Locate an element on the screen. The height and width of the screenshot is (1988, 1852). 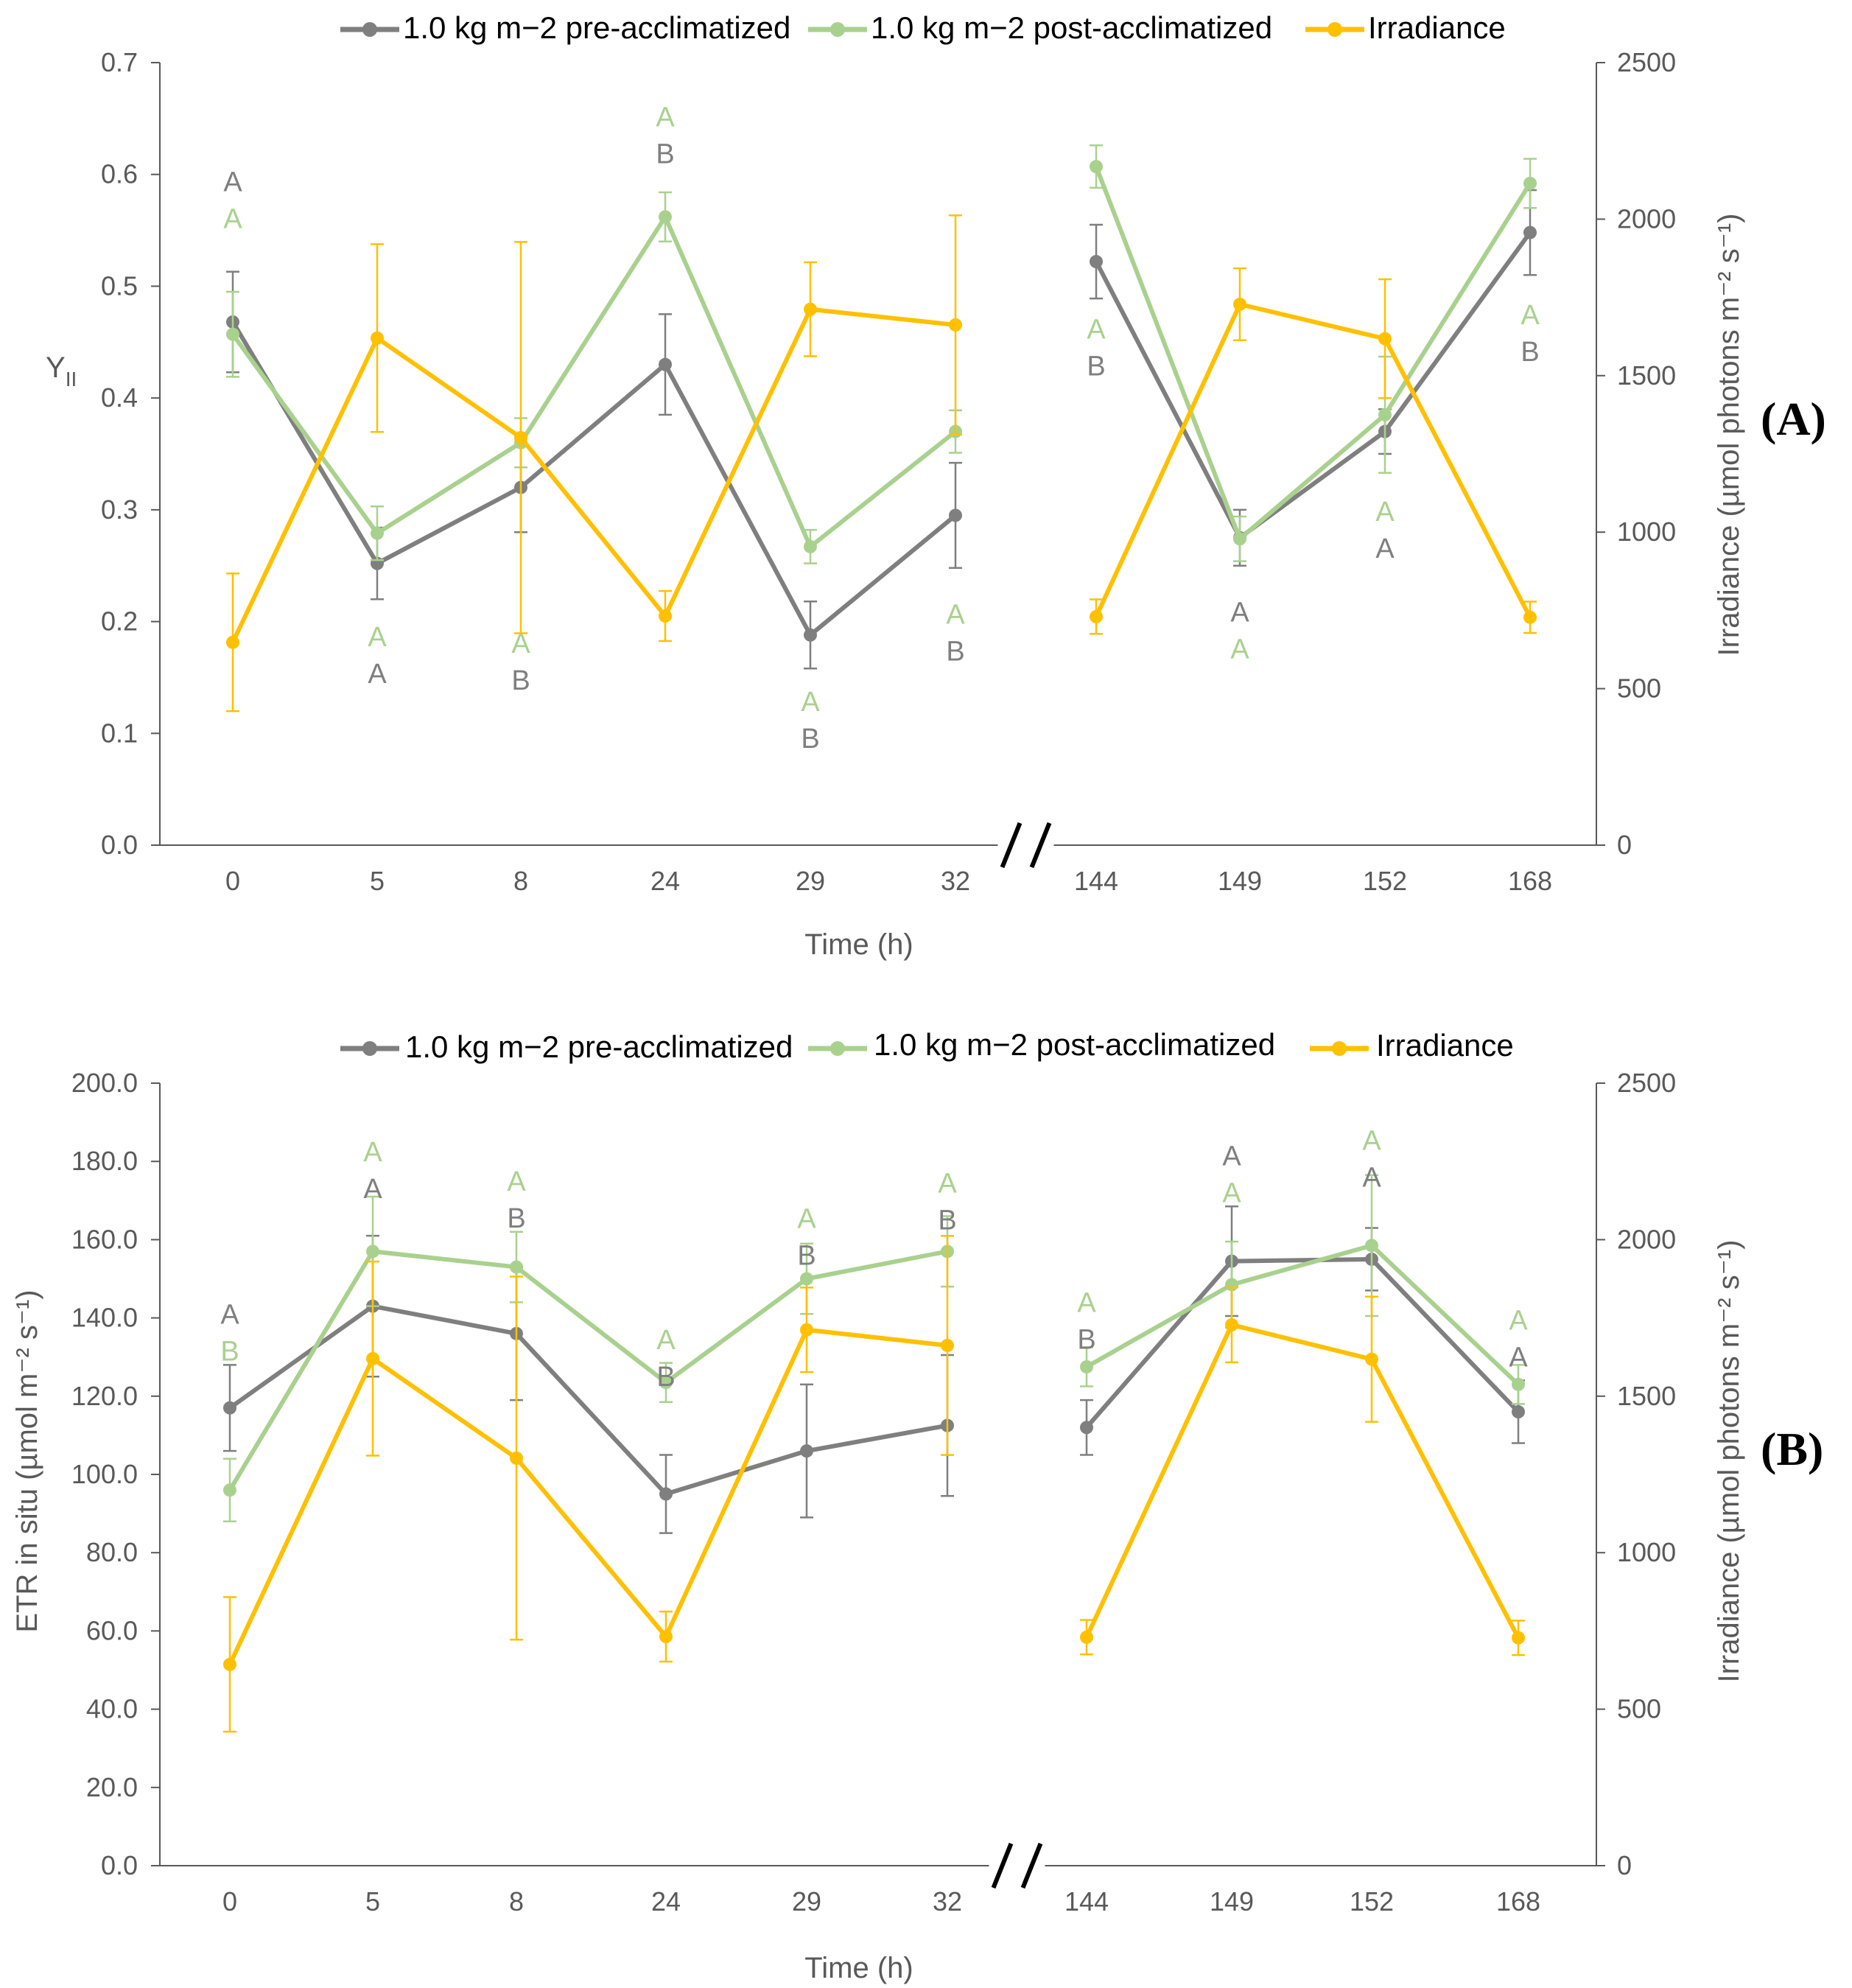
legend-post-marker is located at coordinates (837, 1048).